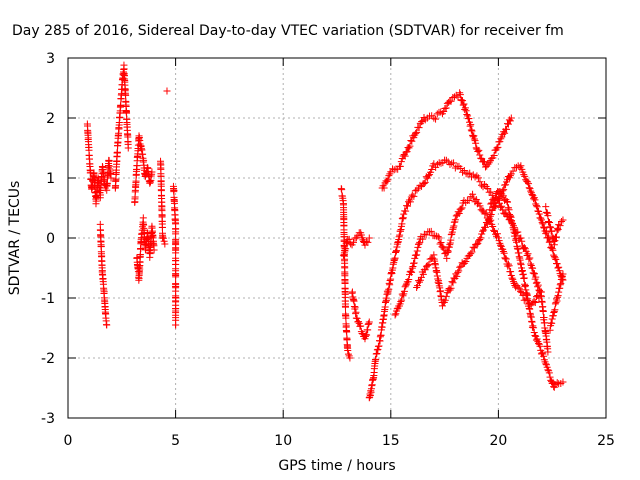  What do you see at coordinates (50, 239) in the screenshot?
I see `y-tick-label: 0` at bounding box center [50, 239].